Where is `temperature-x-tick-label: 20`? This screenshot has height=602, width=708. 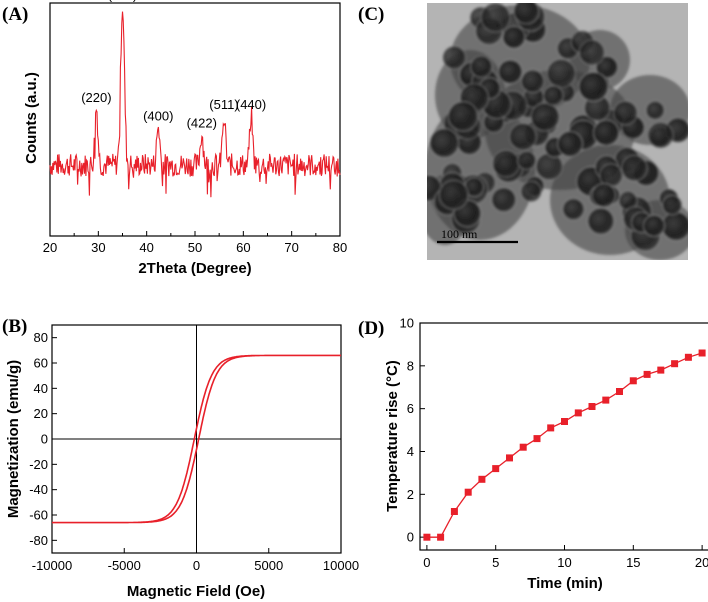 temperature-x-tick-label: 20 is located at coordinates (701, 562).